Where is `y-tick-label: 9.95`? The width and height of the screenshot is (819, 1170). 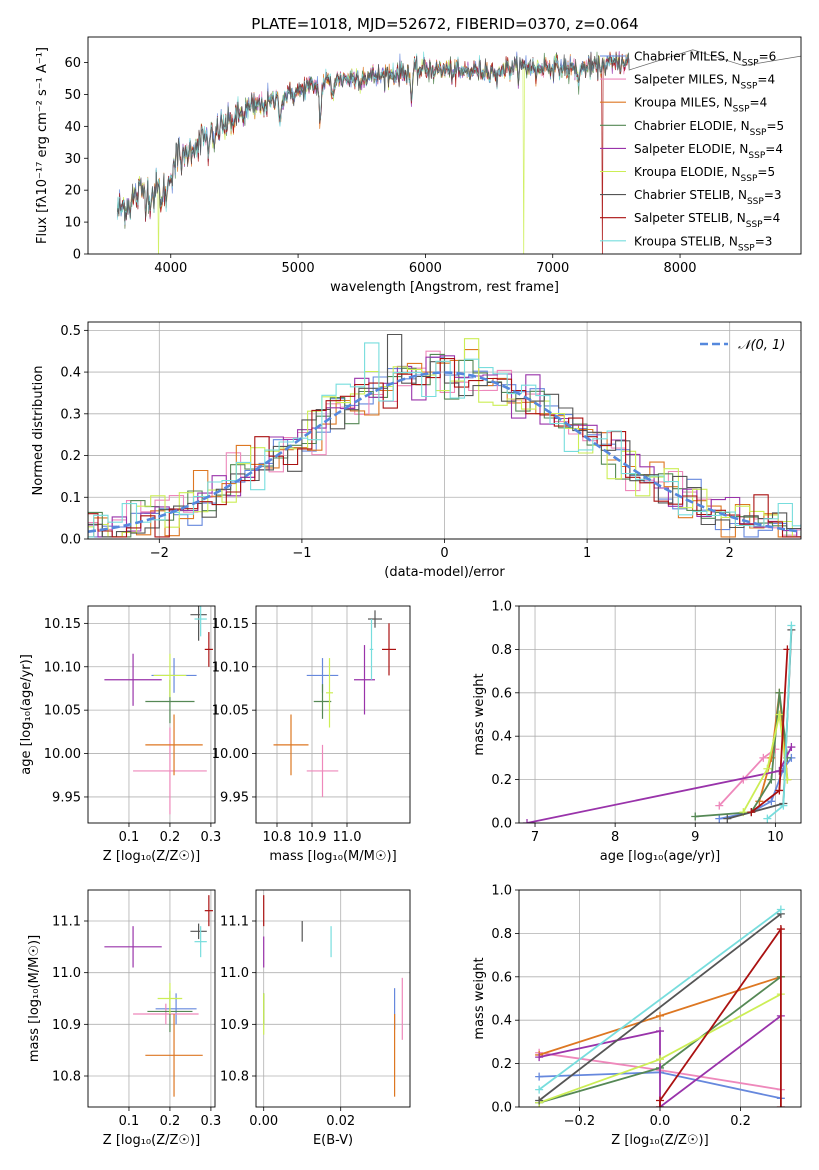 y-tick-label: 9.95 is located at coordinates (66, 797).